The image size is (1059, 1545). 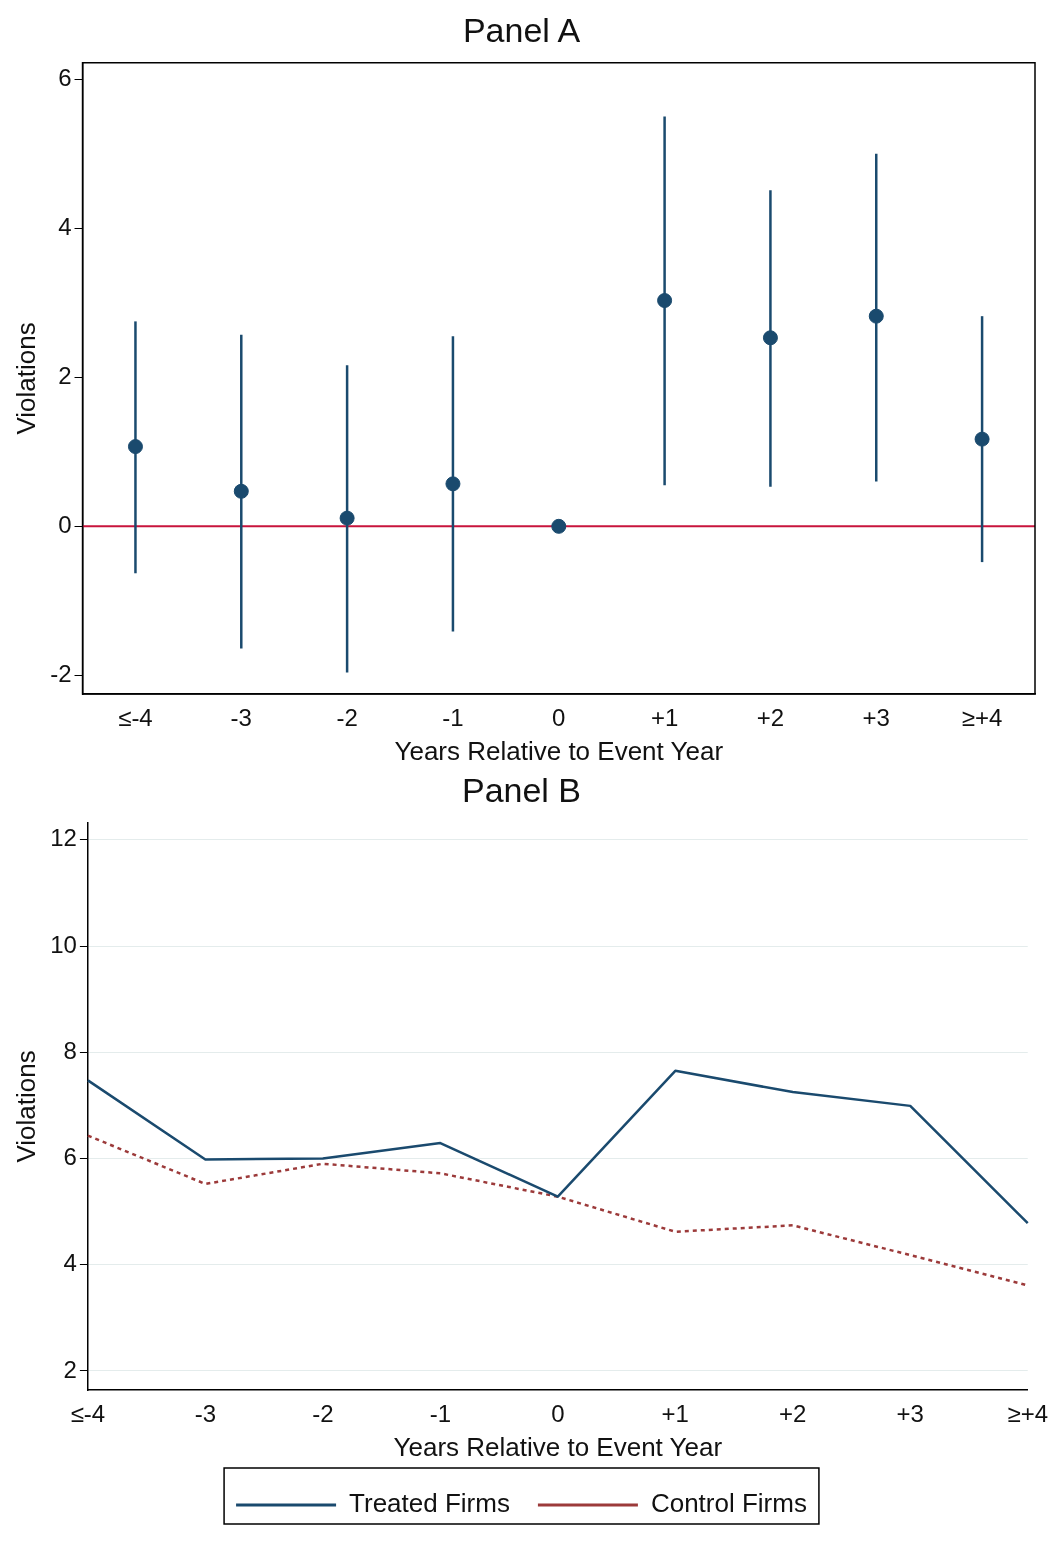 I want to click on y-tick-label: -2, so click(x=61, y=673).